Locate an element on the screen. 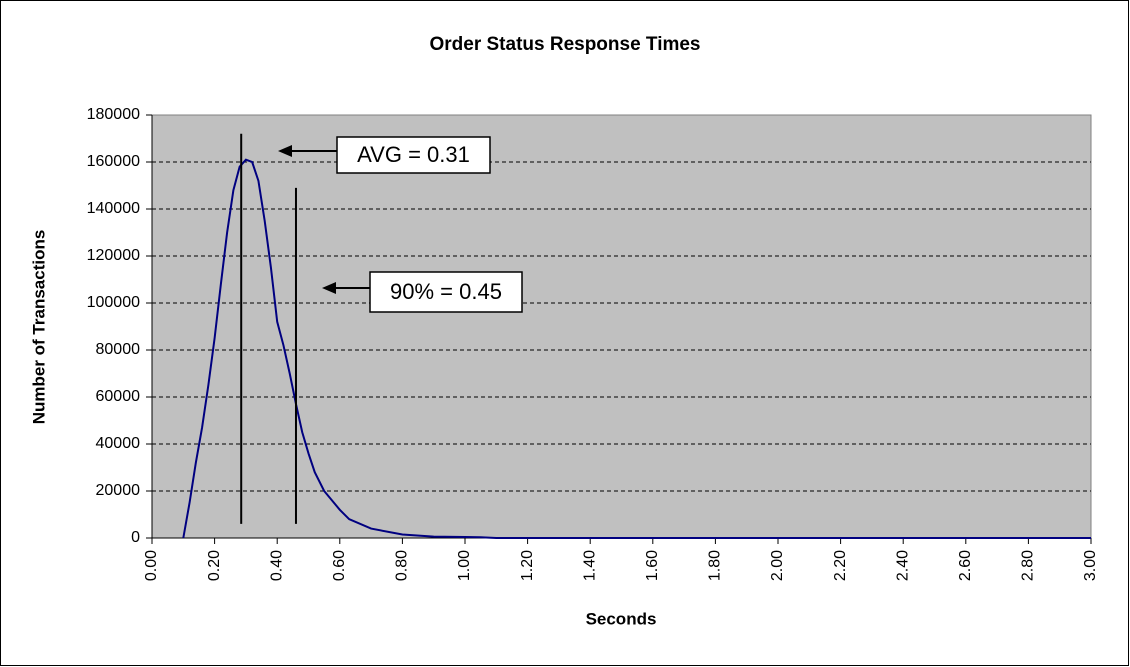 This screenshot has width=1130, height=667. x-tick-label: 2.80 is located at coordinates (1028, 565).